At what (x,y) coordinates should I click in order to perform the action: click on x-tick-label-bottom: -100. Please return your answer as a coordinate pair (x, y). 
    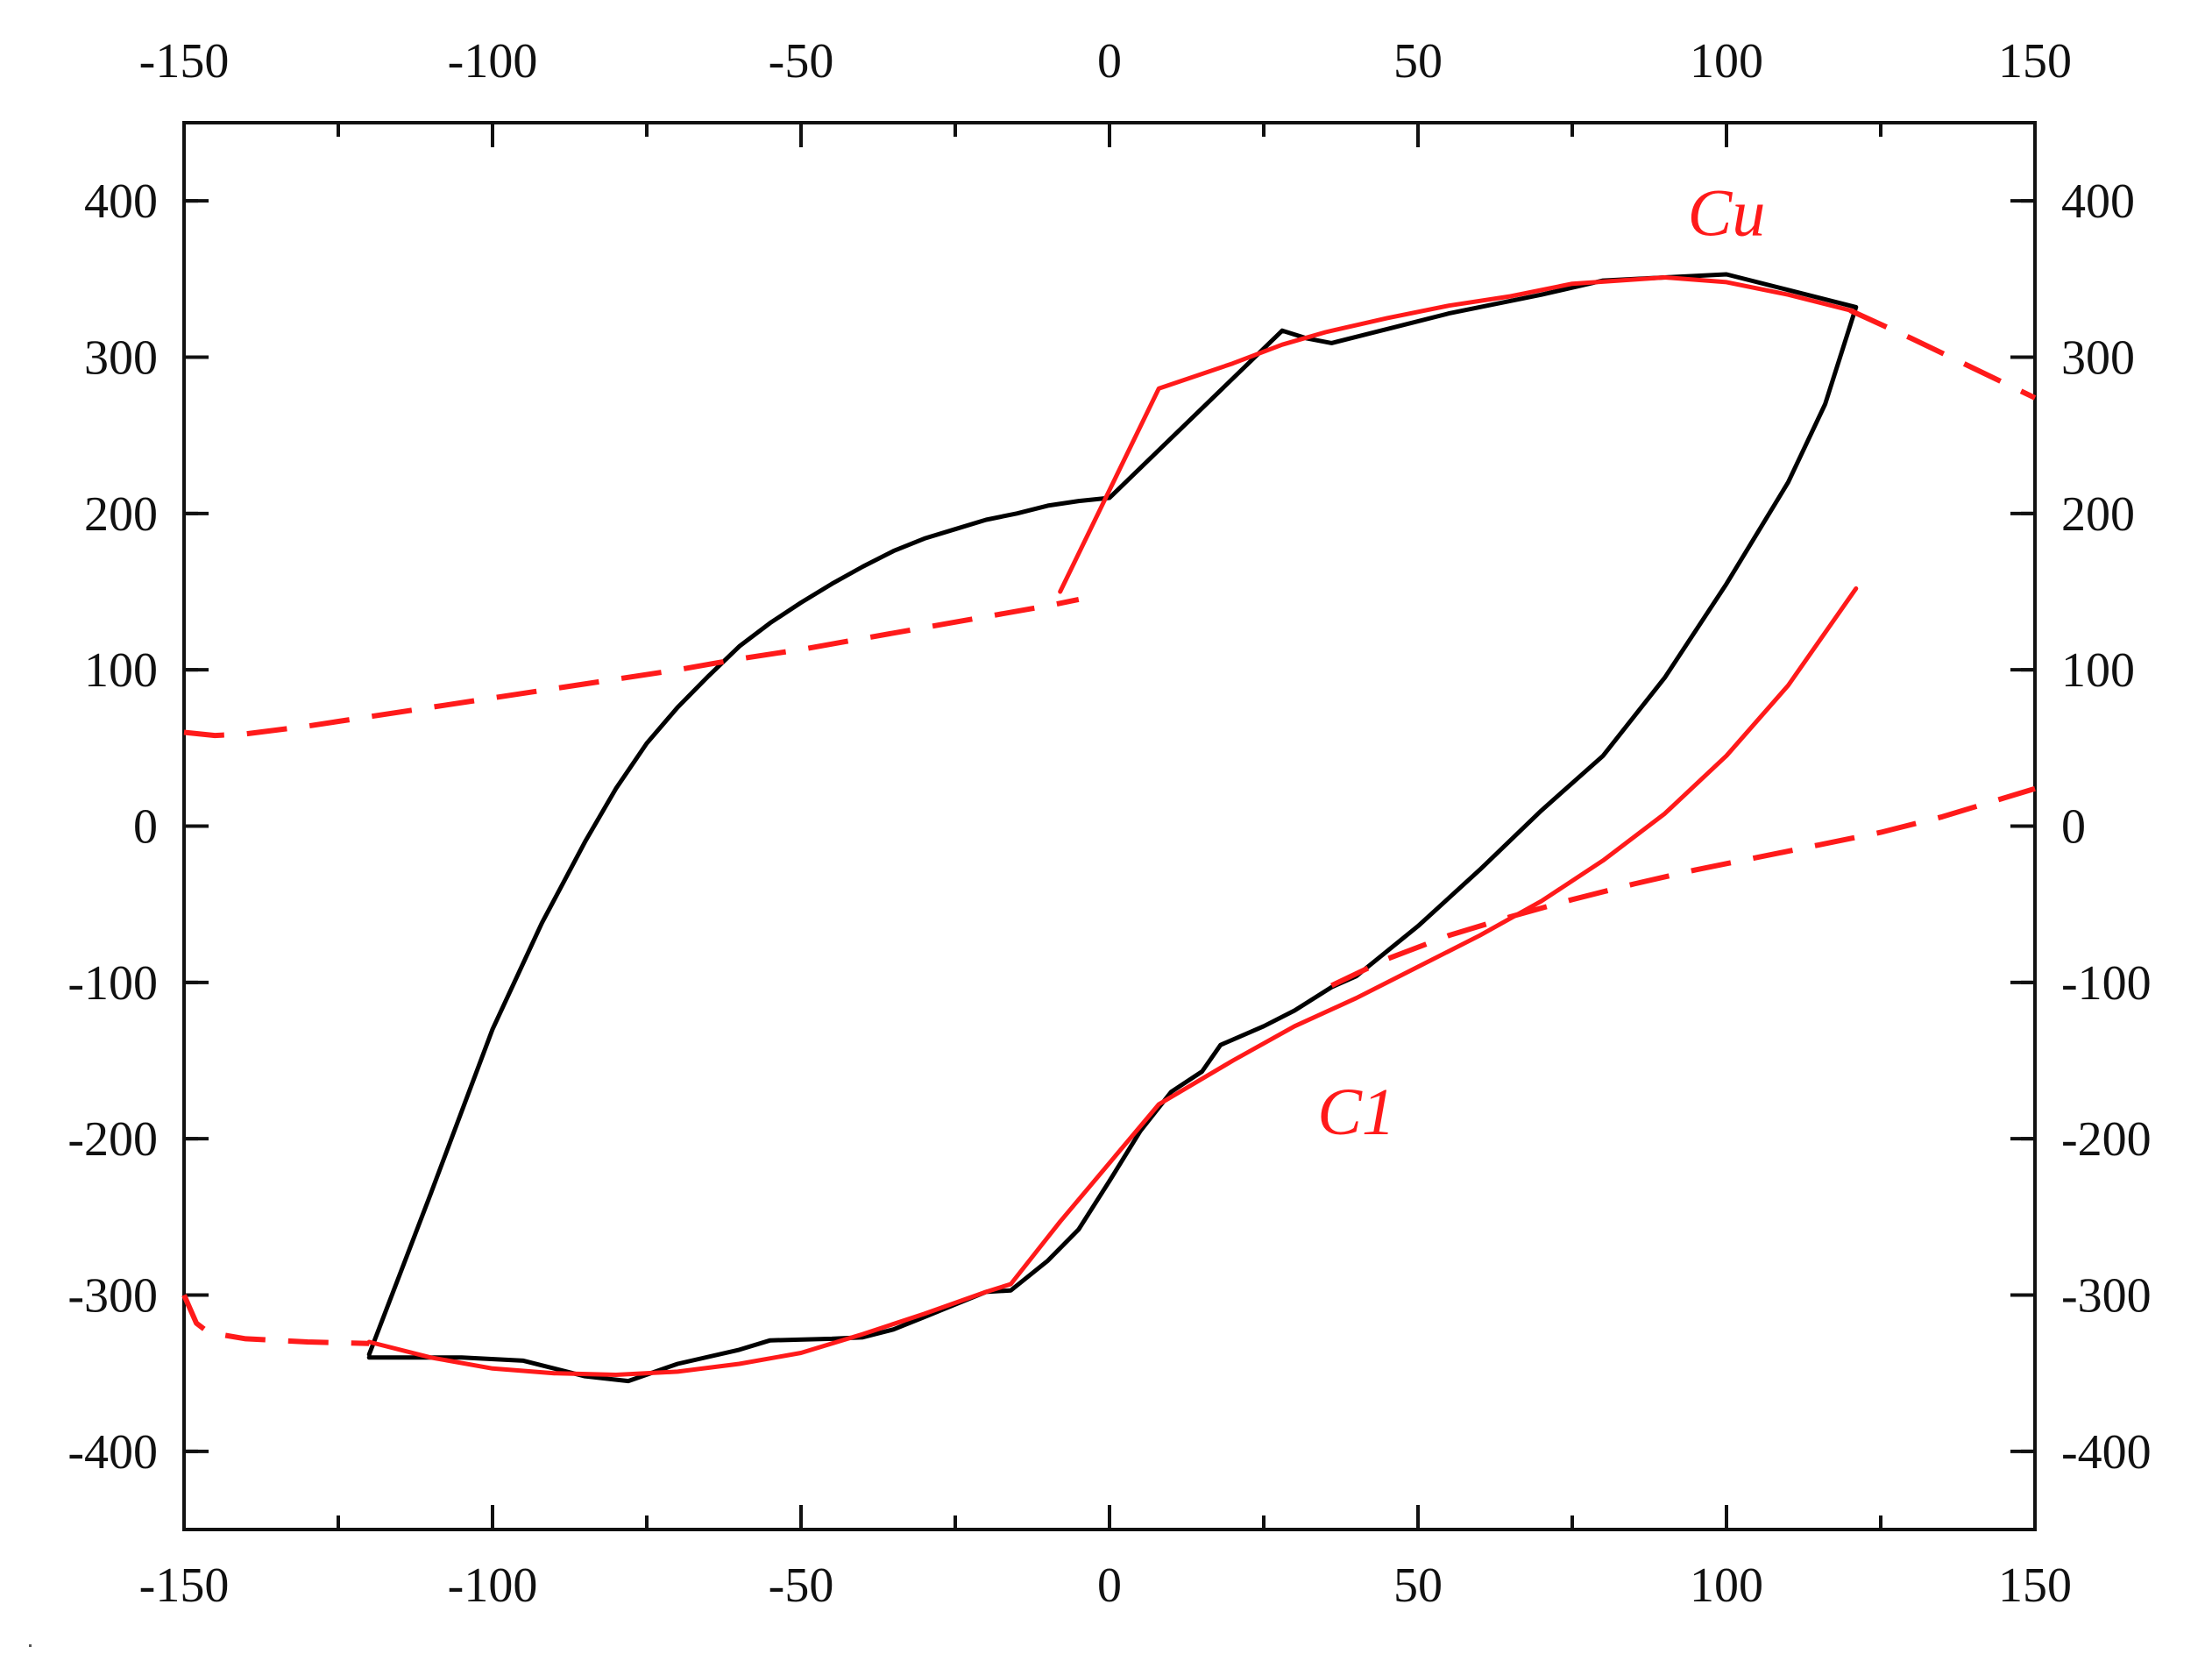
    Looking at the image, I should click on (493, 1585).